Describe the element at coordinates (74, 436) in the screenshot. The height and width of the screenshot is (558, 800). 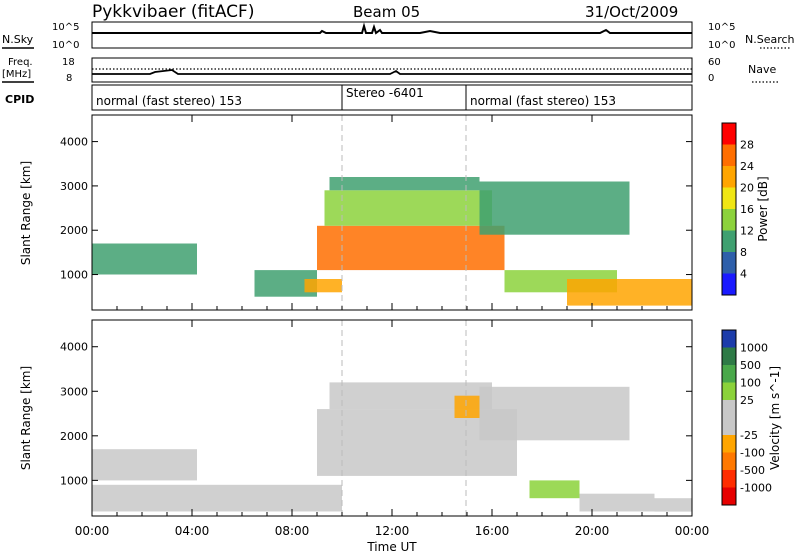
I see `velocity-ytick-1: 2000` at that location.